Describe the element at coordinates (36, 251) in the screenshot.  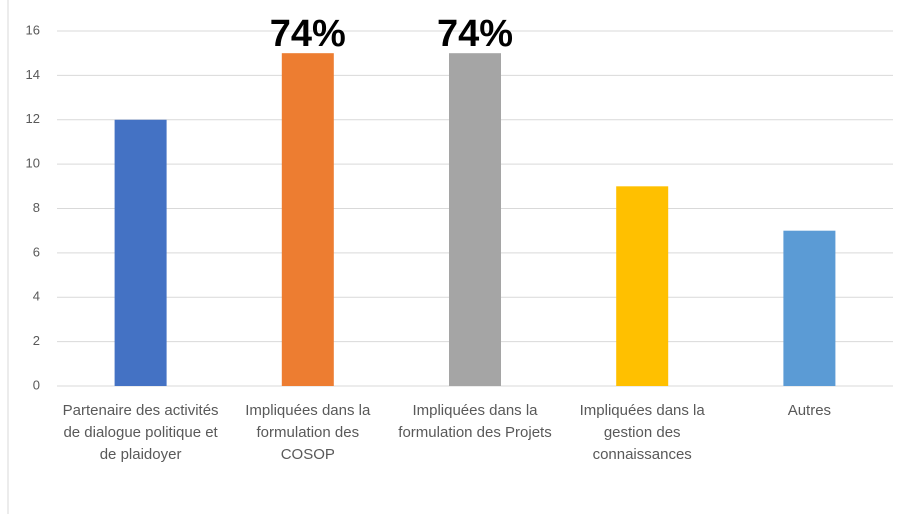
I see `y-tick-label: 6` at that location.